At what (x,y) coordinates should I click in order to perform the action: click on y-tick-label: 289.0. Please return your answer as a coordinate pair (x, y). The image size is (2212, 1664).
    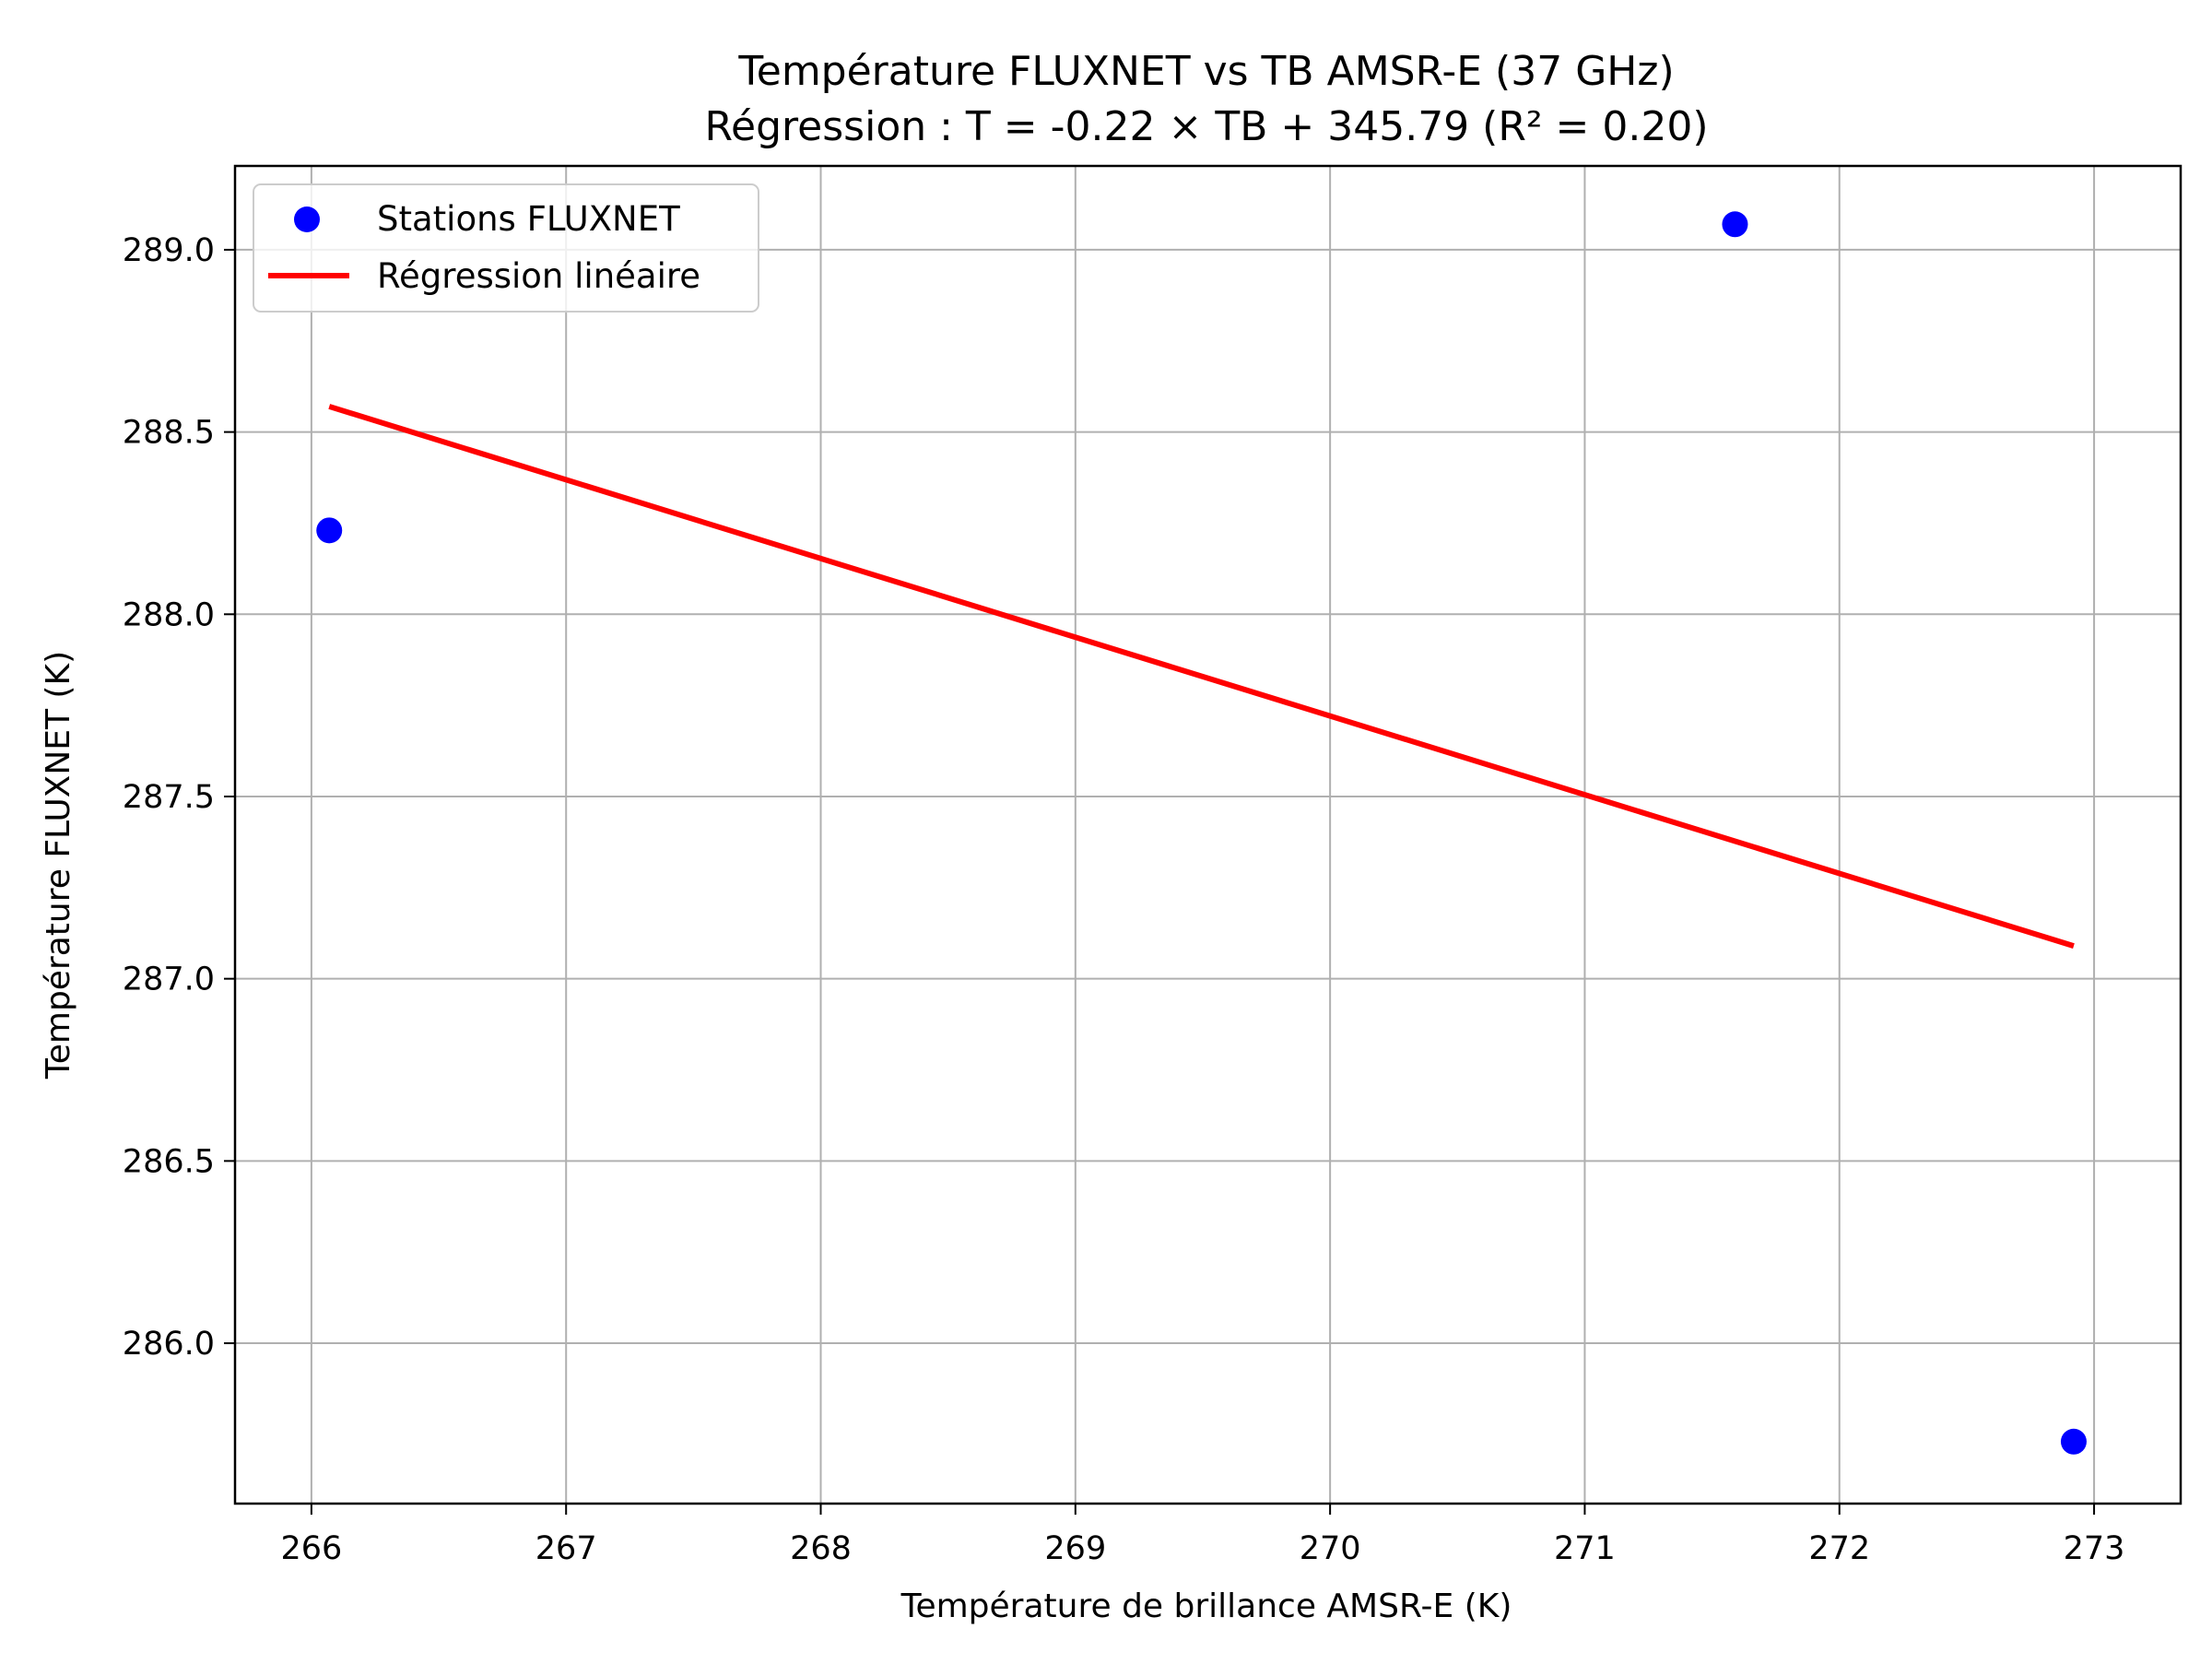
    Looking at the image, I should click on (169, 250).